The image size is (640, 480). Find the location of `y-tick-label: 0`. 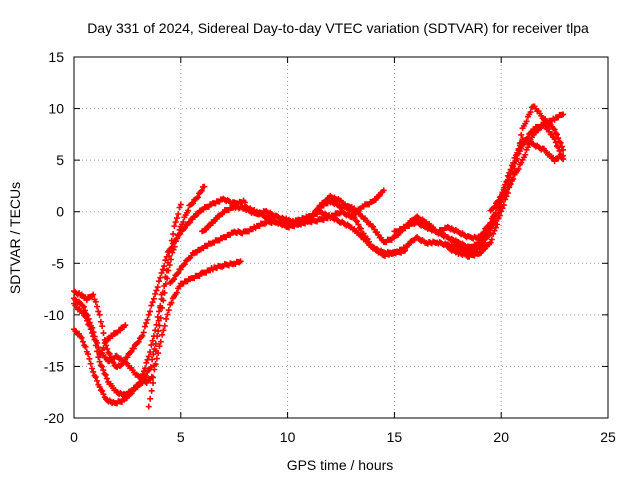

y-tick-label: 0 is located at coordinates (60, 212).